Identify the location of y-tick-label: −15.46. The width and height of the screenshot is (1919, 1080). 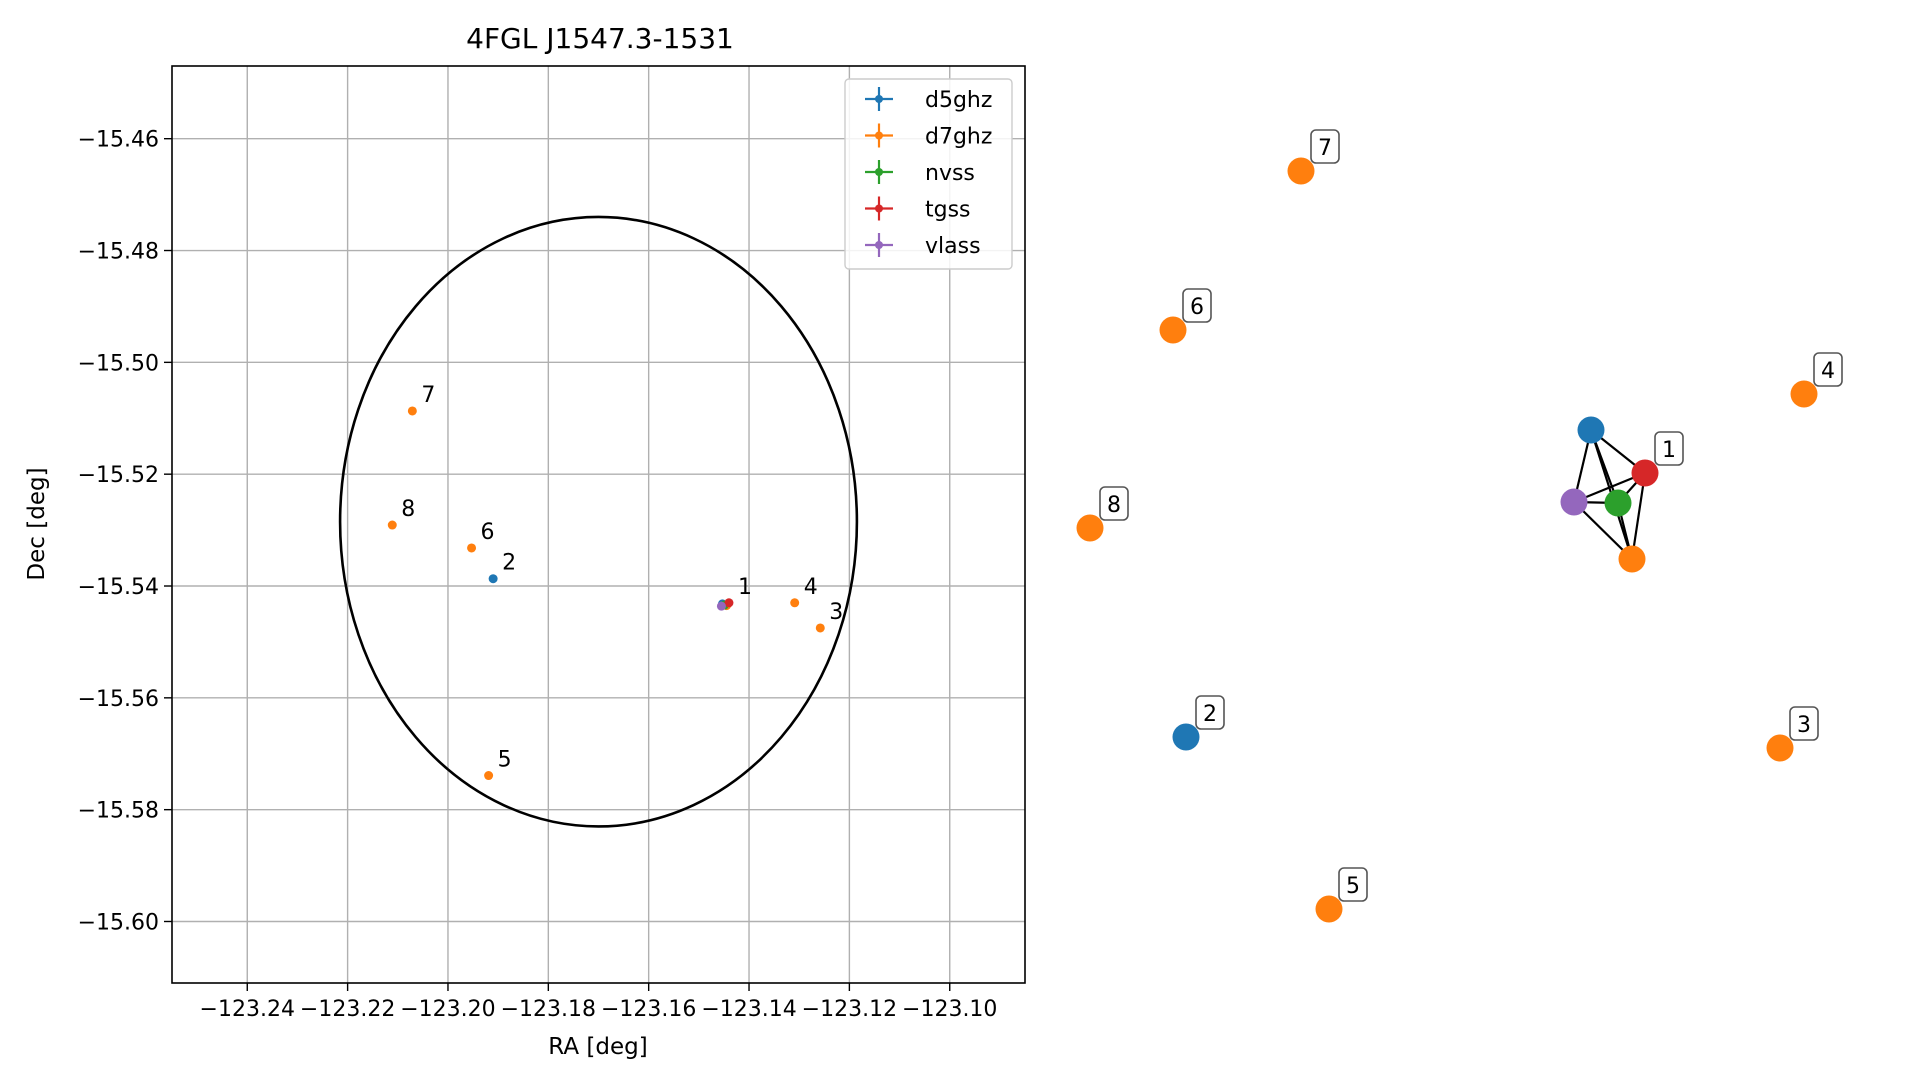
(118, 140).